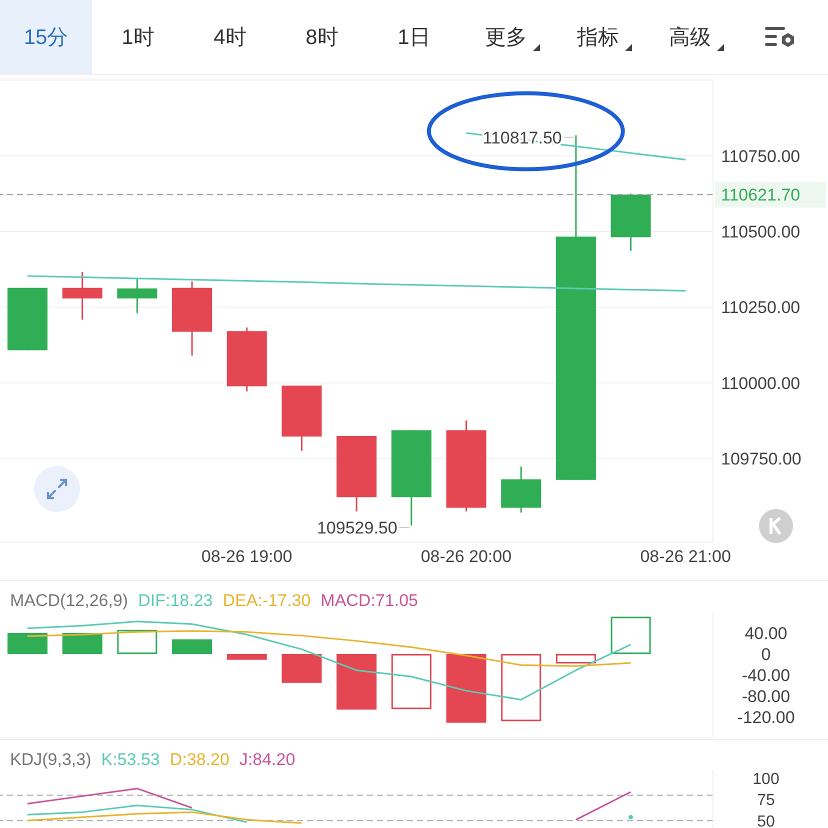  I want to click on chart-title: MACD(12,26,9), so click(69, 601).